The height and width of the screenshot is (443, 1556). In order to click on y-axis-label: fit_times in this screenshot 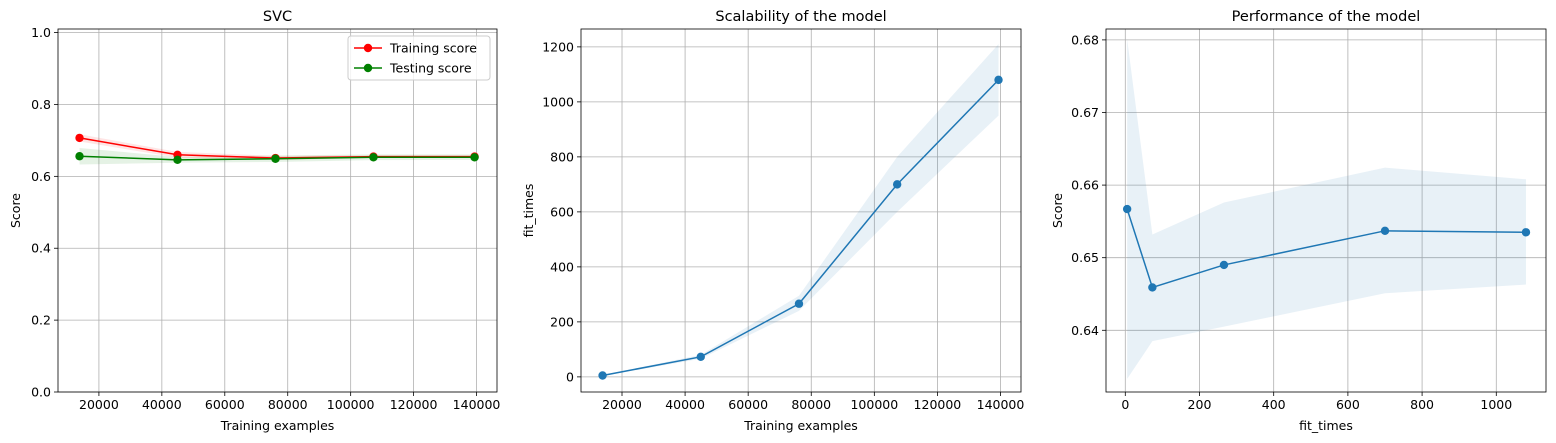, I will do `click(528, 211)`.